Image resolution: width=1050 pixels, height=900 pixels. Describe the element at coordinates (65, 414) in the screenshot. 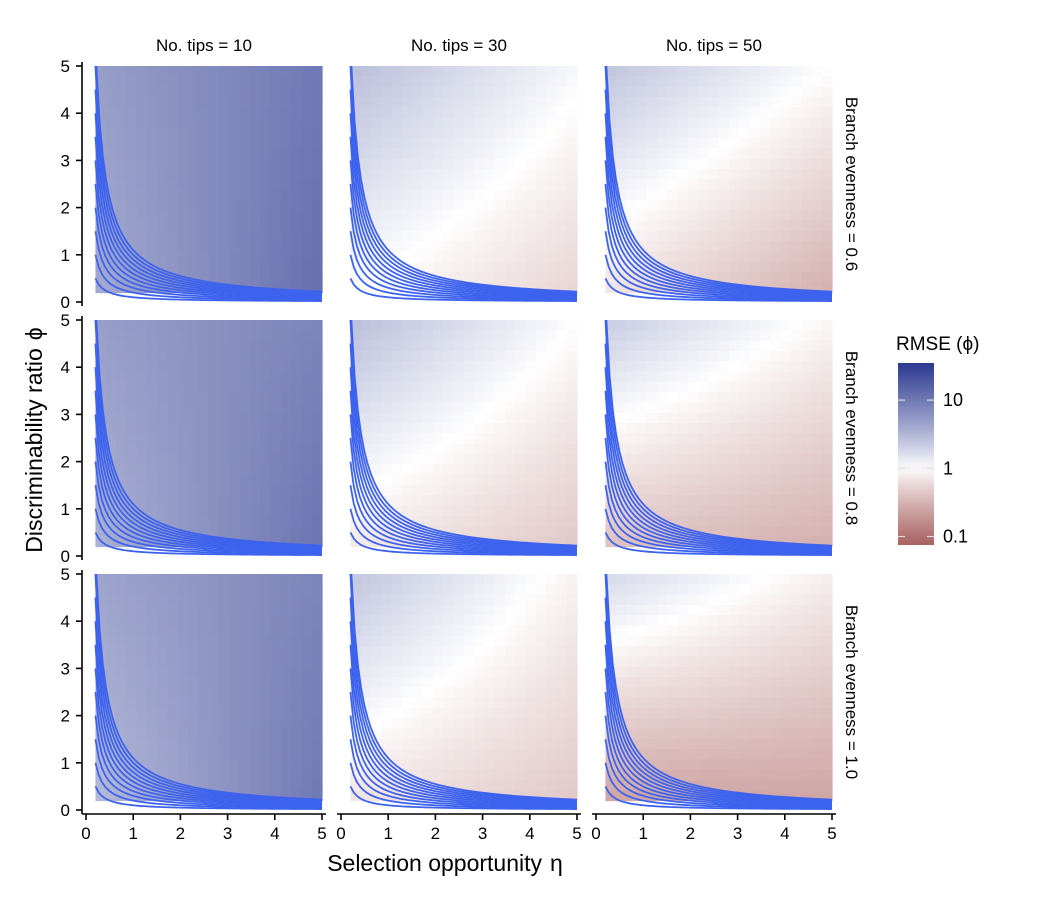

I see `y-tick-label: 3` at that location.